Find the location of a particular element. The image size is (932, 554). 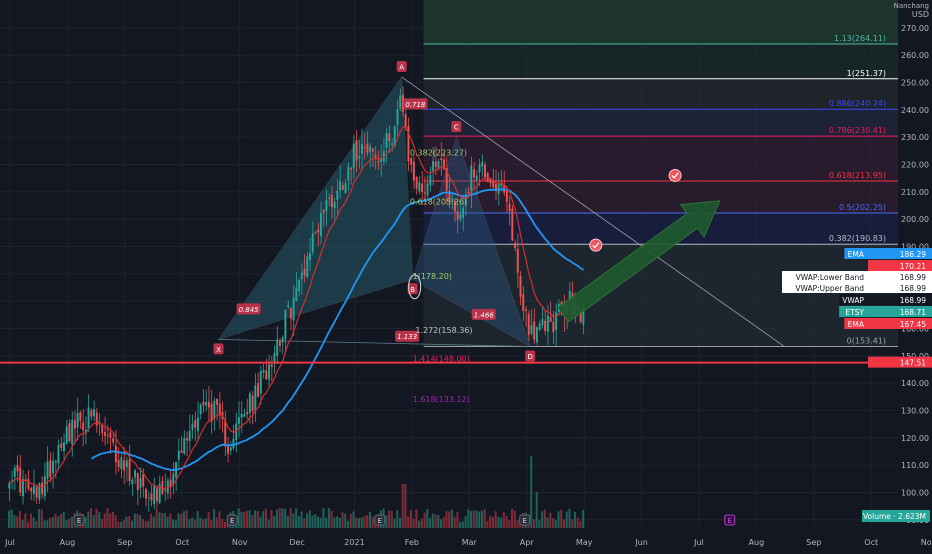

projection-arrow is located at coordinates (639, 261).